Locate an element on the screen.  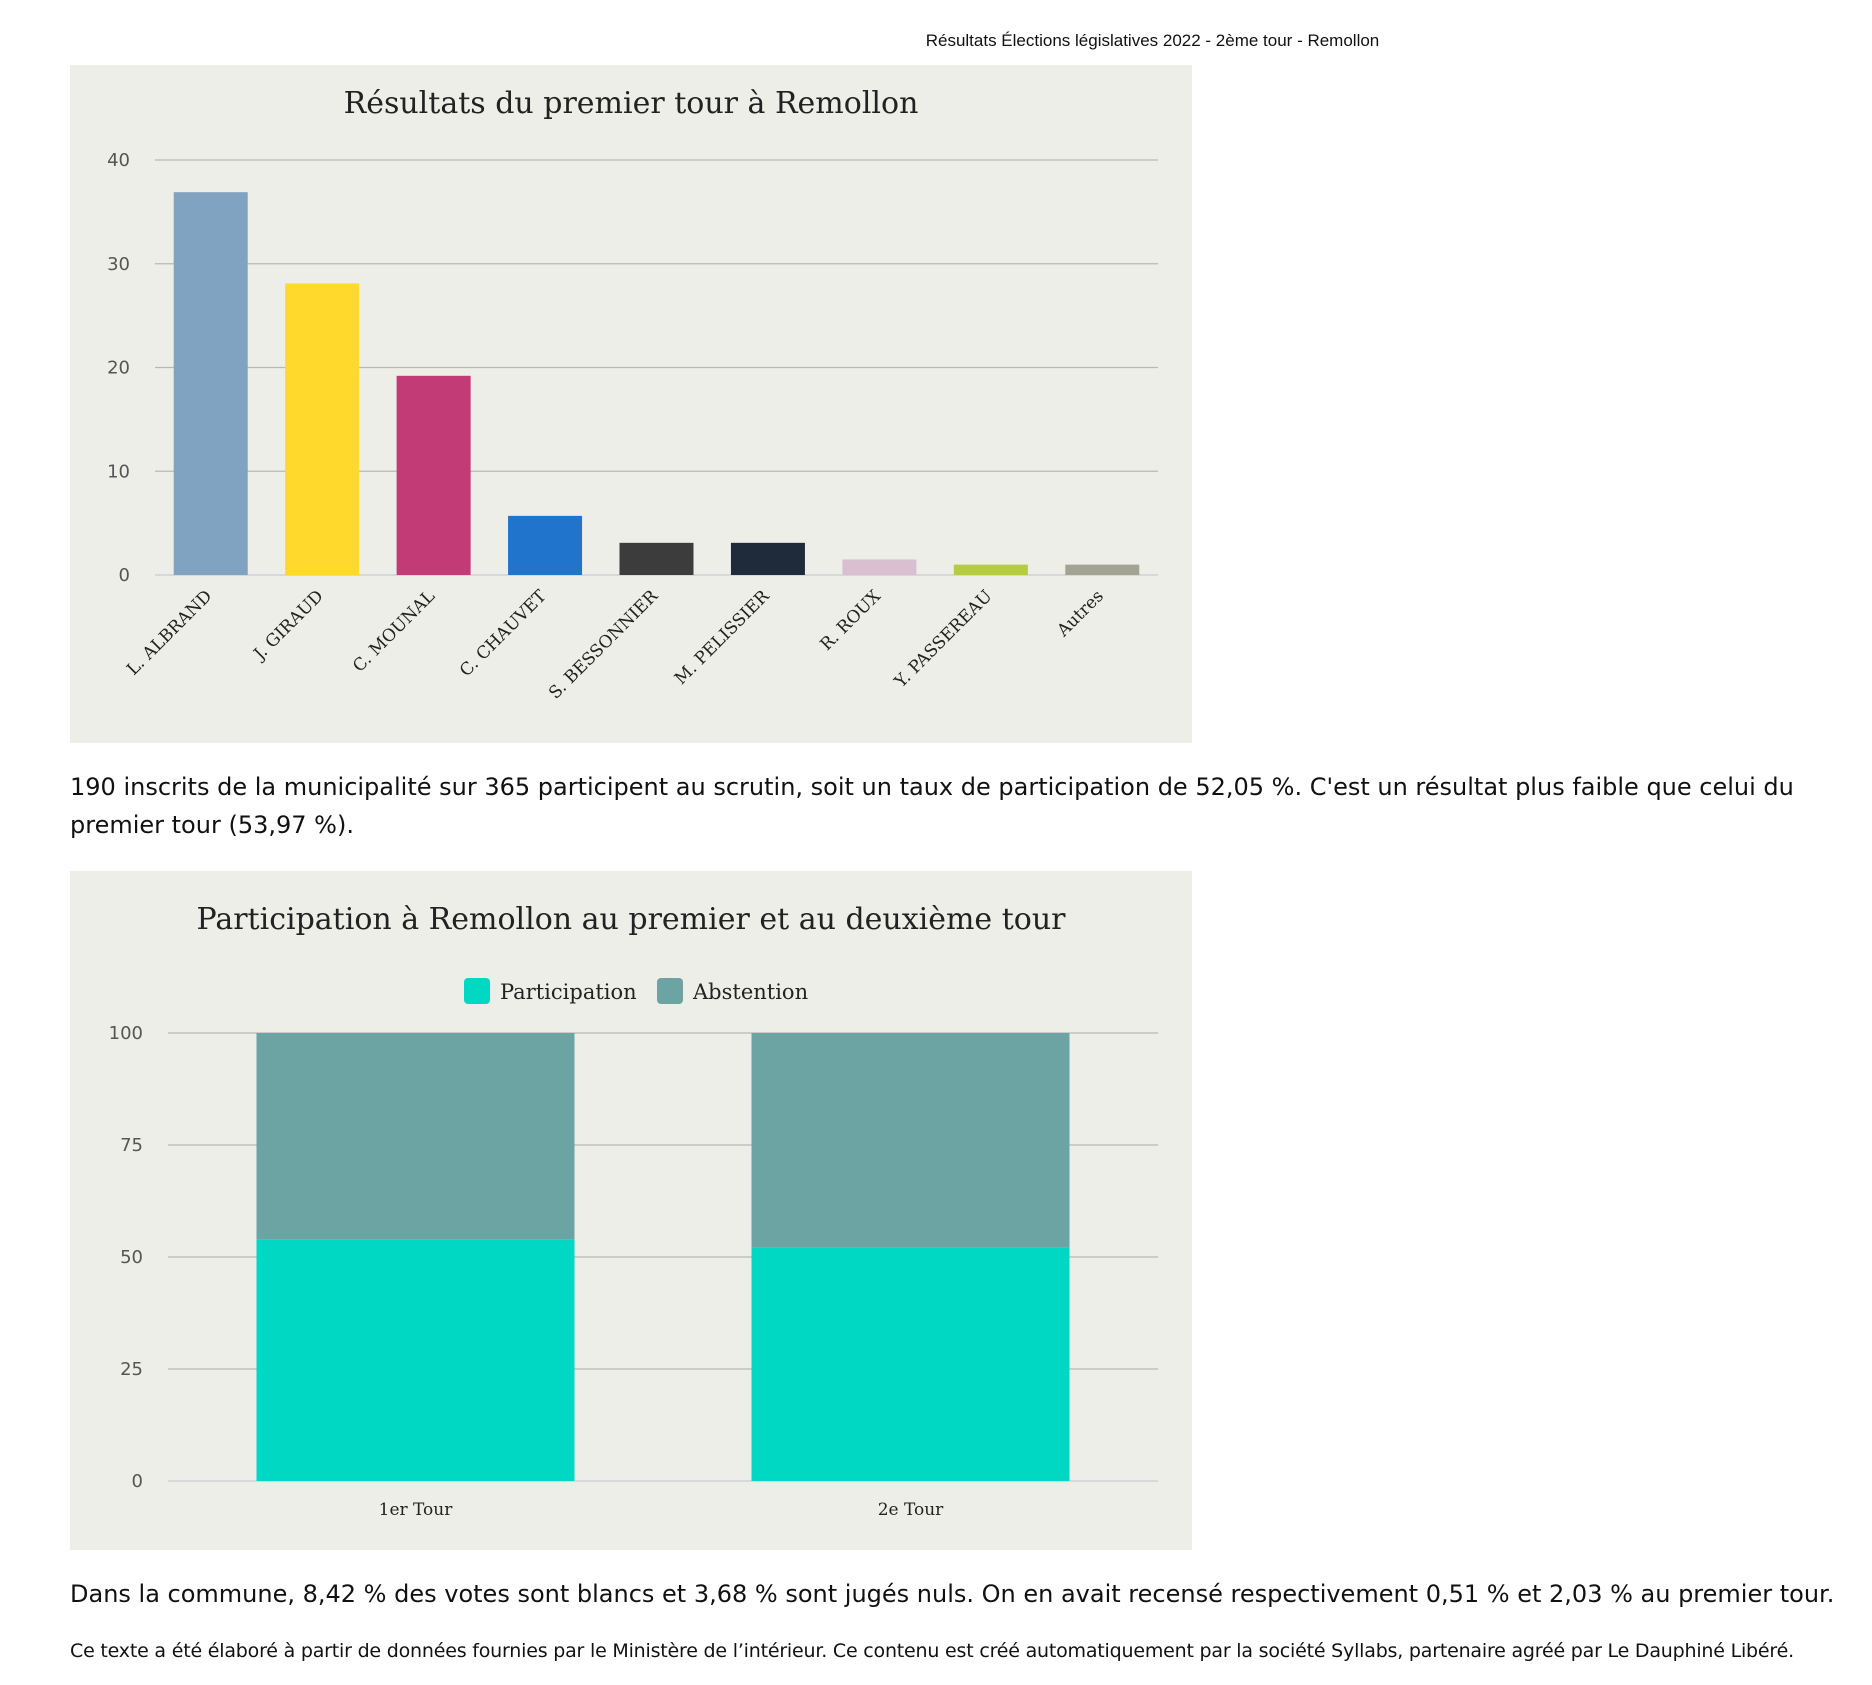
y-tick-label: 100 is located at coordinates (126, 1033).